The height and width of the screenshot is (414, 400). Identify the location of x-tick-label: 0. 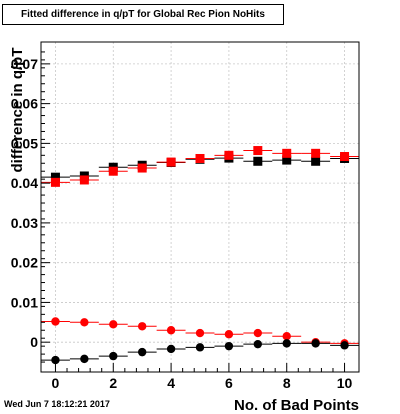
(56, 383).